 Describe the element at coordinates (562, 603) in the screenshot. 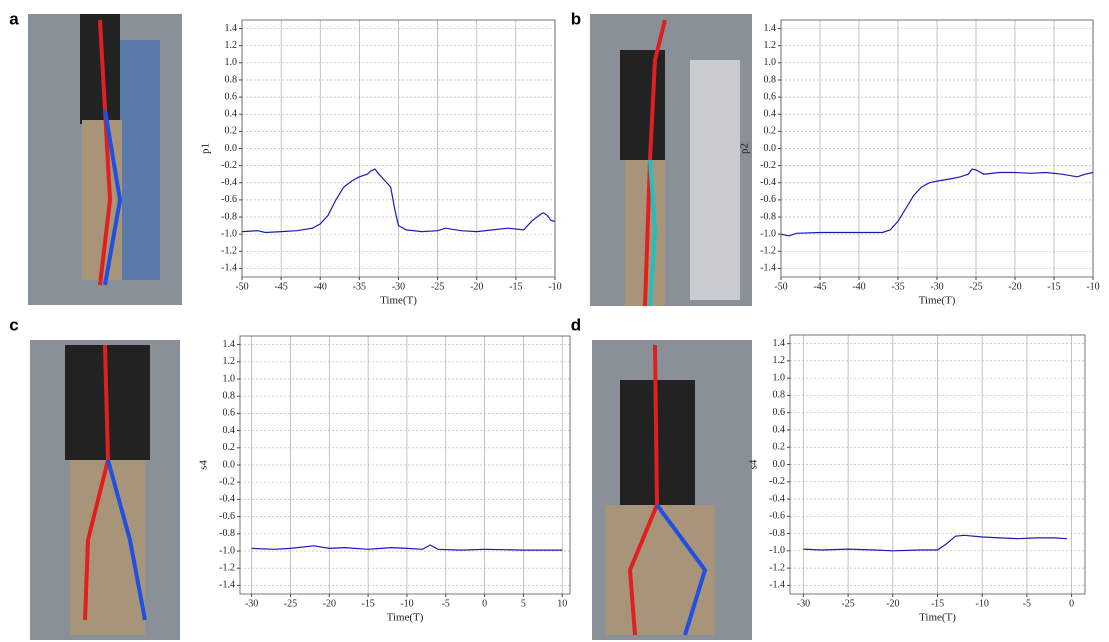

I see `x-tick-label: 10` at that location.